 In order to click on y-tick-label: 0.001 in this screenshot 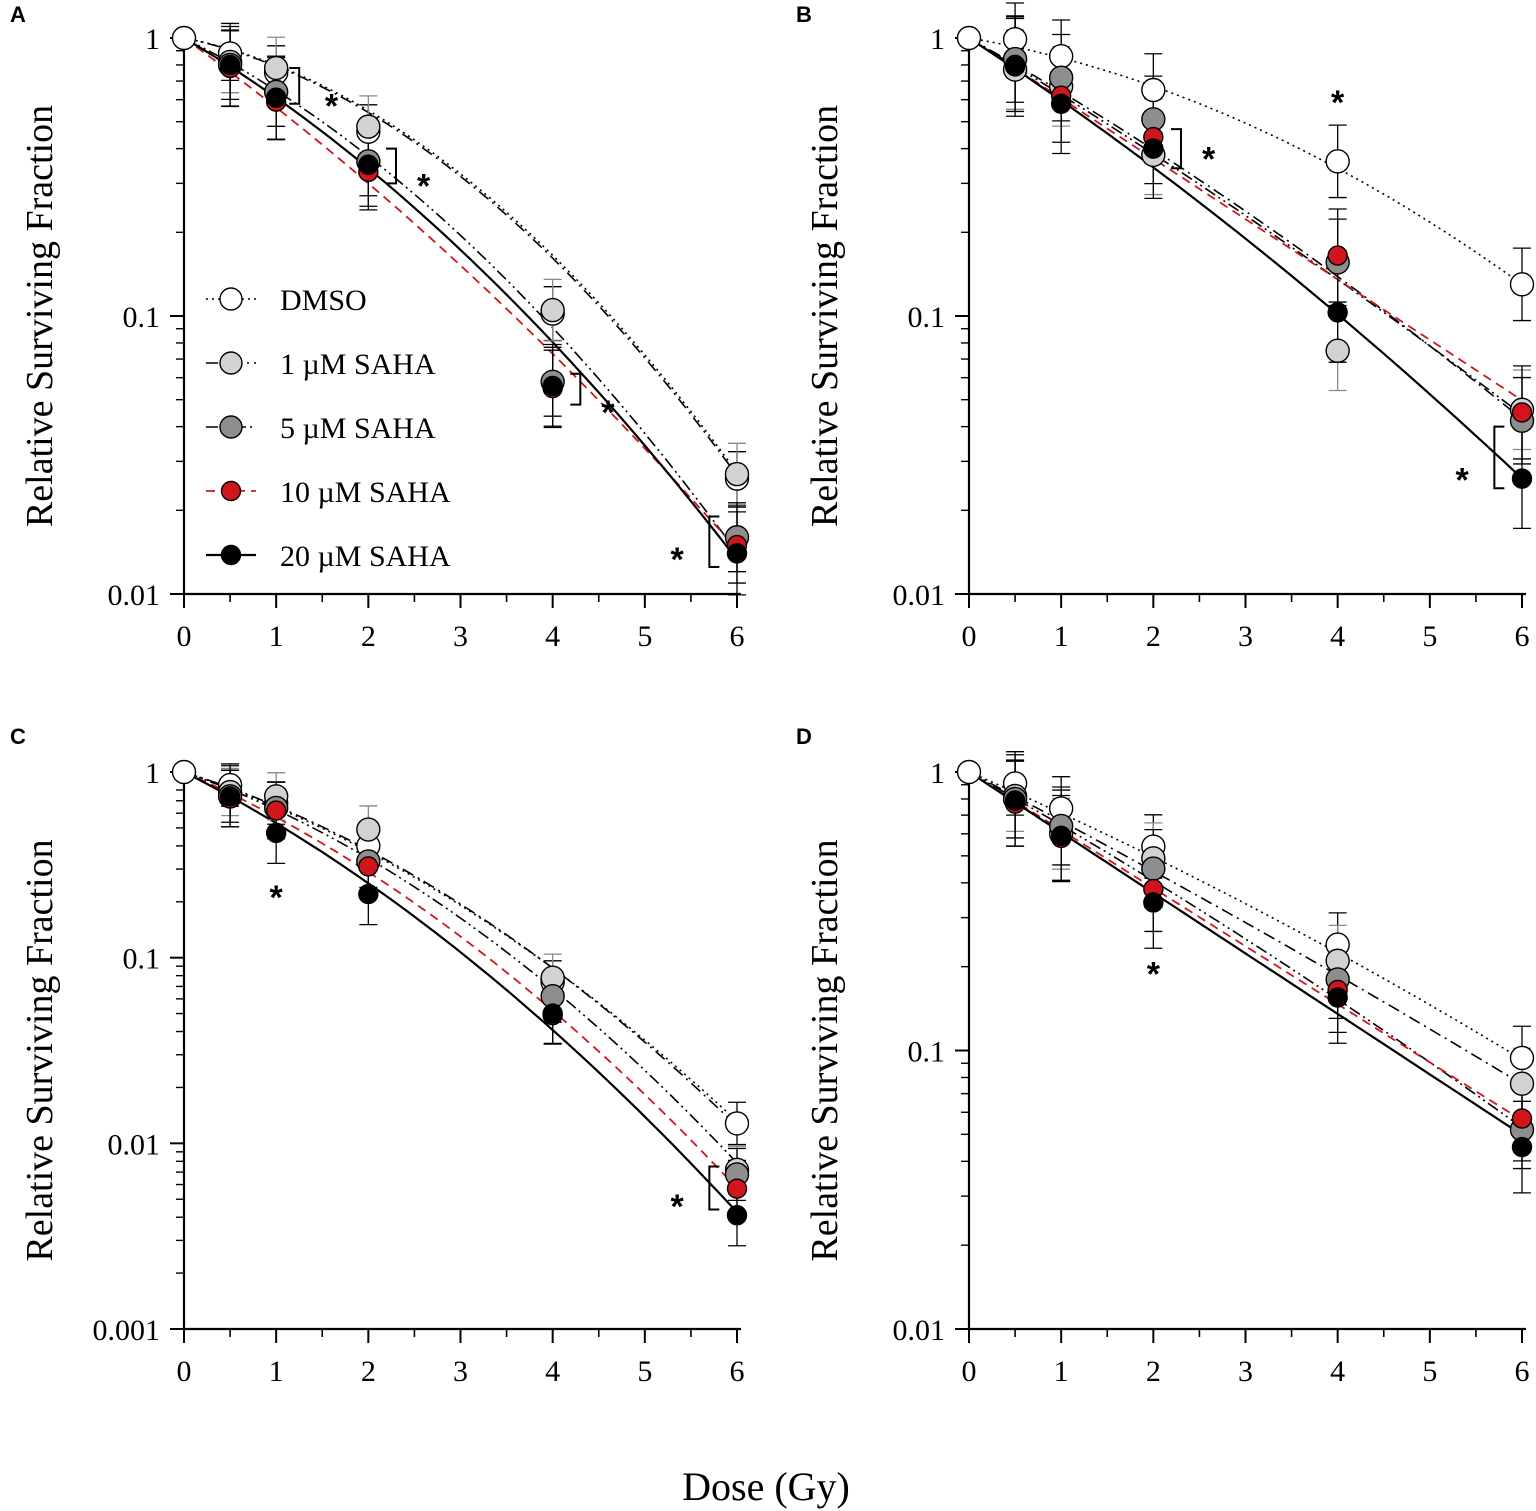, I will do `click(127, 1330)`.